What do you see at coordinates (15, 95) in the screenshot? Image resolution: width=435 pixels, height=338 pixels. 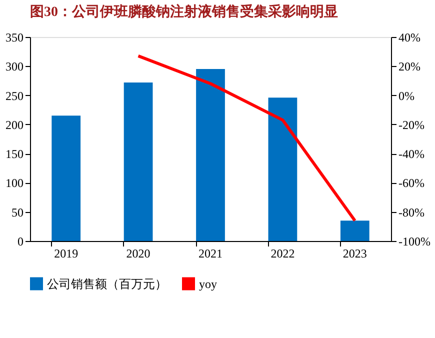 I see `y-tick-label: 250` at bounding box center [15, 95].